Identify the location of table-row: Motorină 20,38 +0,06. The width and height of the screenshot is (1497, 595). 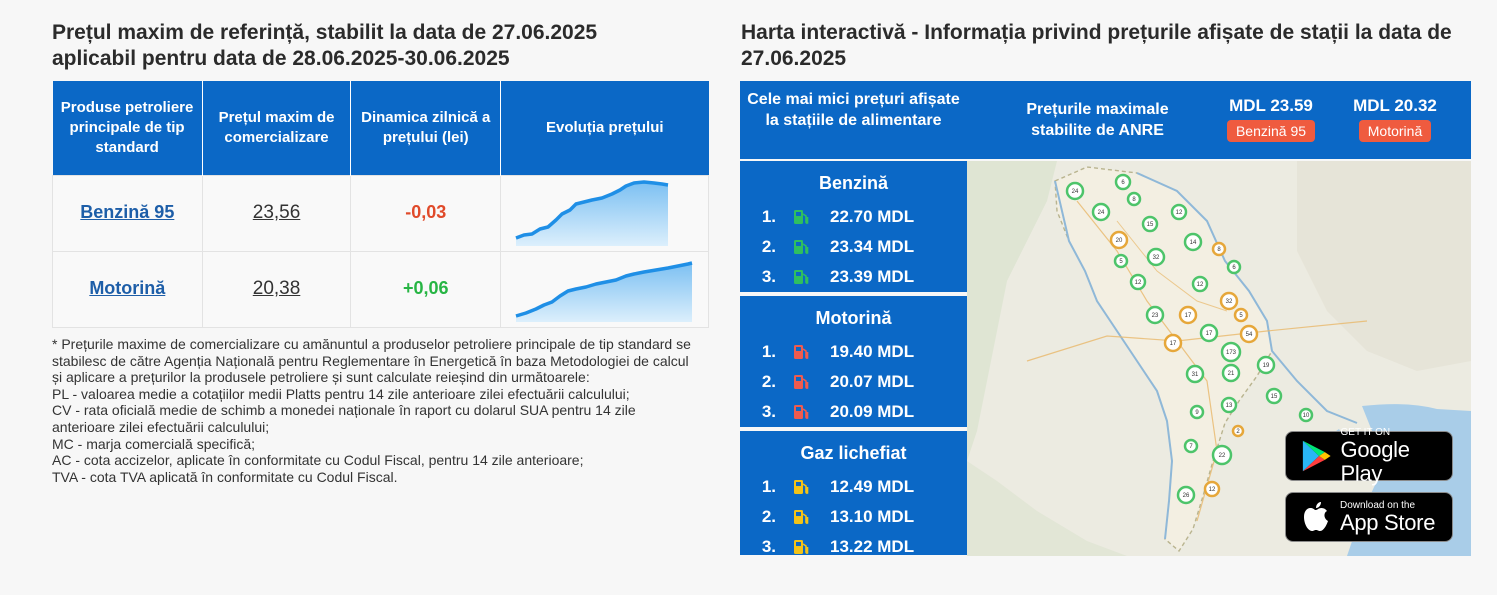
(380, 289).